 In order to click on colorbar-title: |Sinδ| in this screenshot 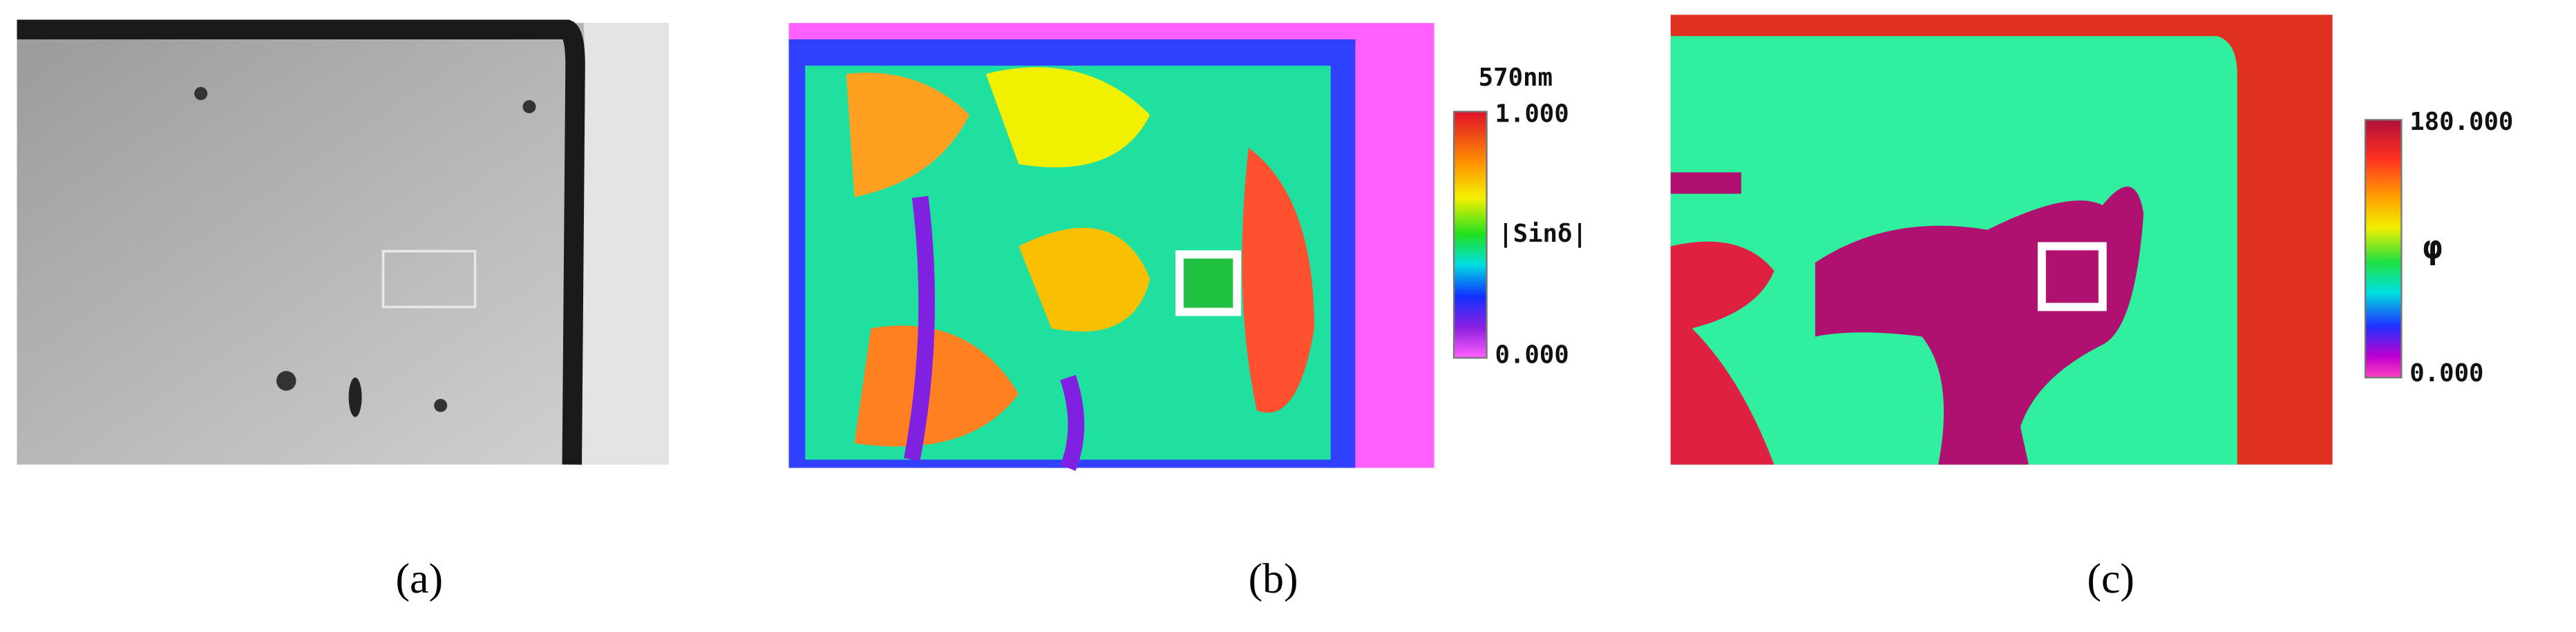, I will do `click(1542, 234)`.